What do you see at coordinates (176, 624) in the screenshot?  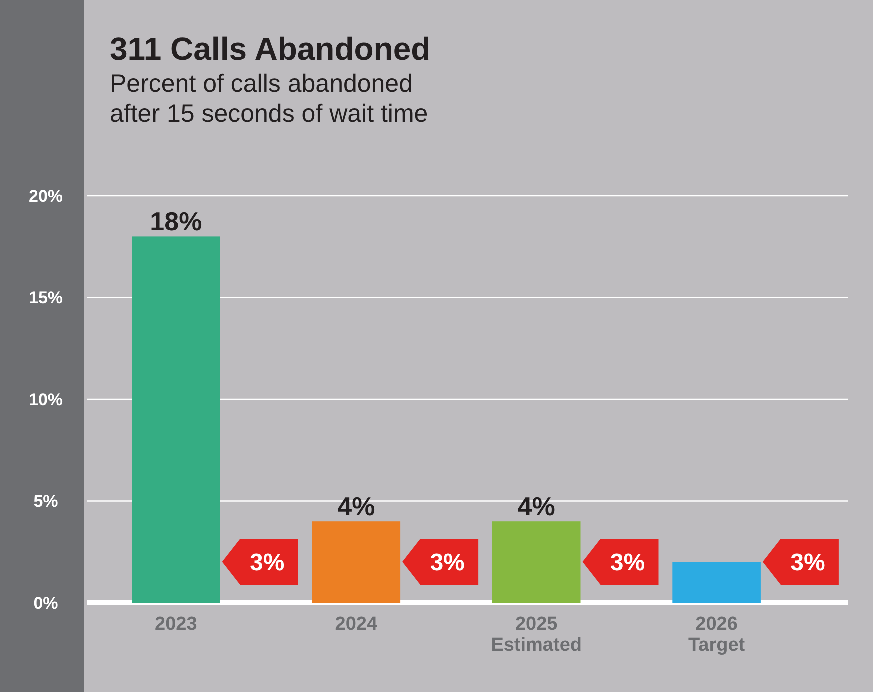 I see `x-tick-label: 2023` at bounding box center [176, 624].